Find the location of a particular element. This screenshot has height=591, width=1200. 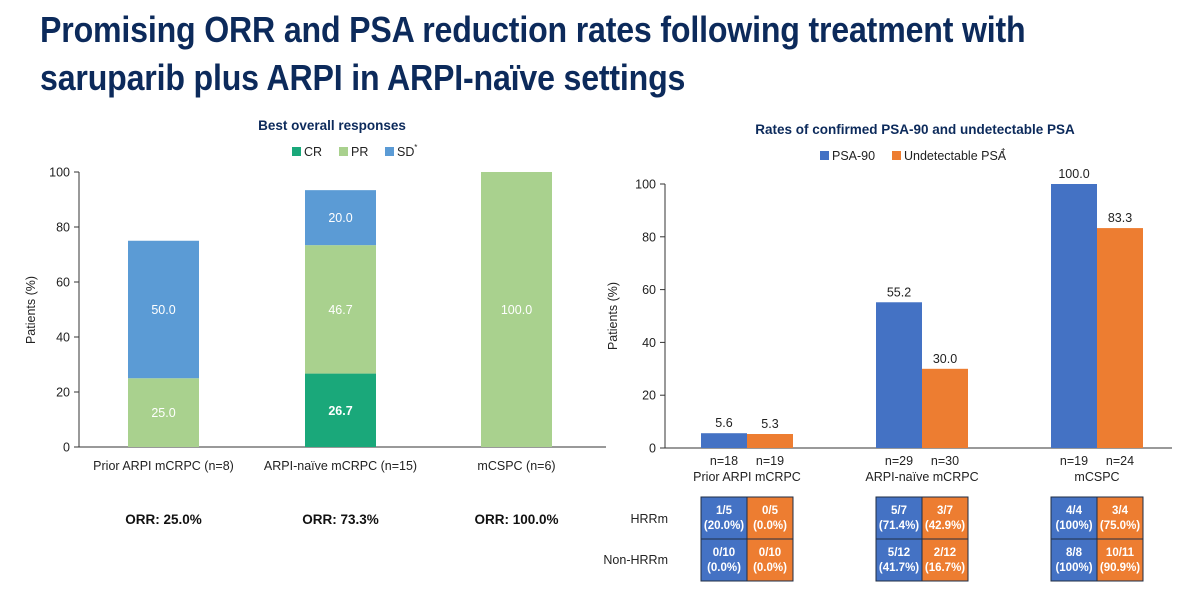

subgroup-cell-text: 3/4 is located at coordinates (1120, 511).